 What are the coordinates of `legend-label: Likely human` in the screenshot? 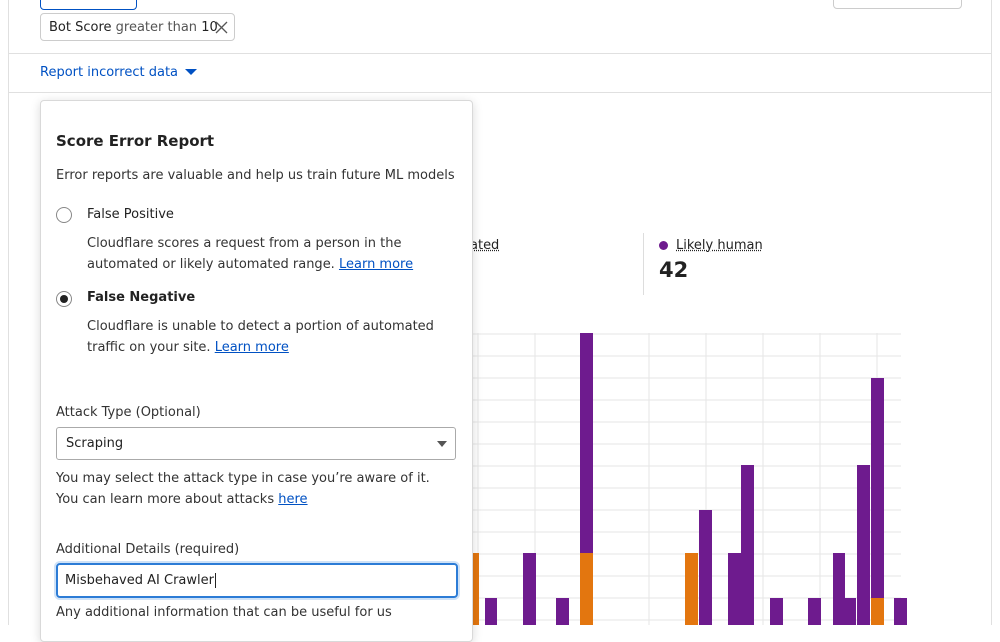 It's located at (719, 245).